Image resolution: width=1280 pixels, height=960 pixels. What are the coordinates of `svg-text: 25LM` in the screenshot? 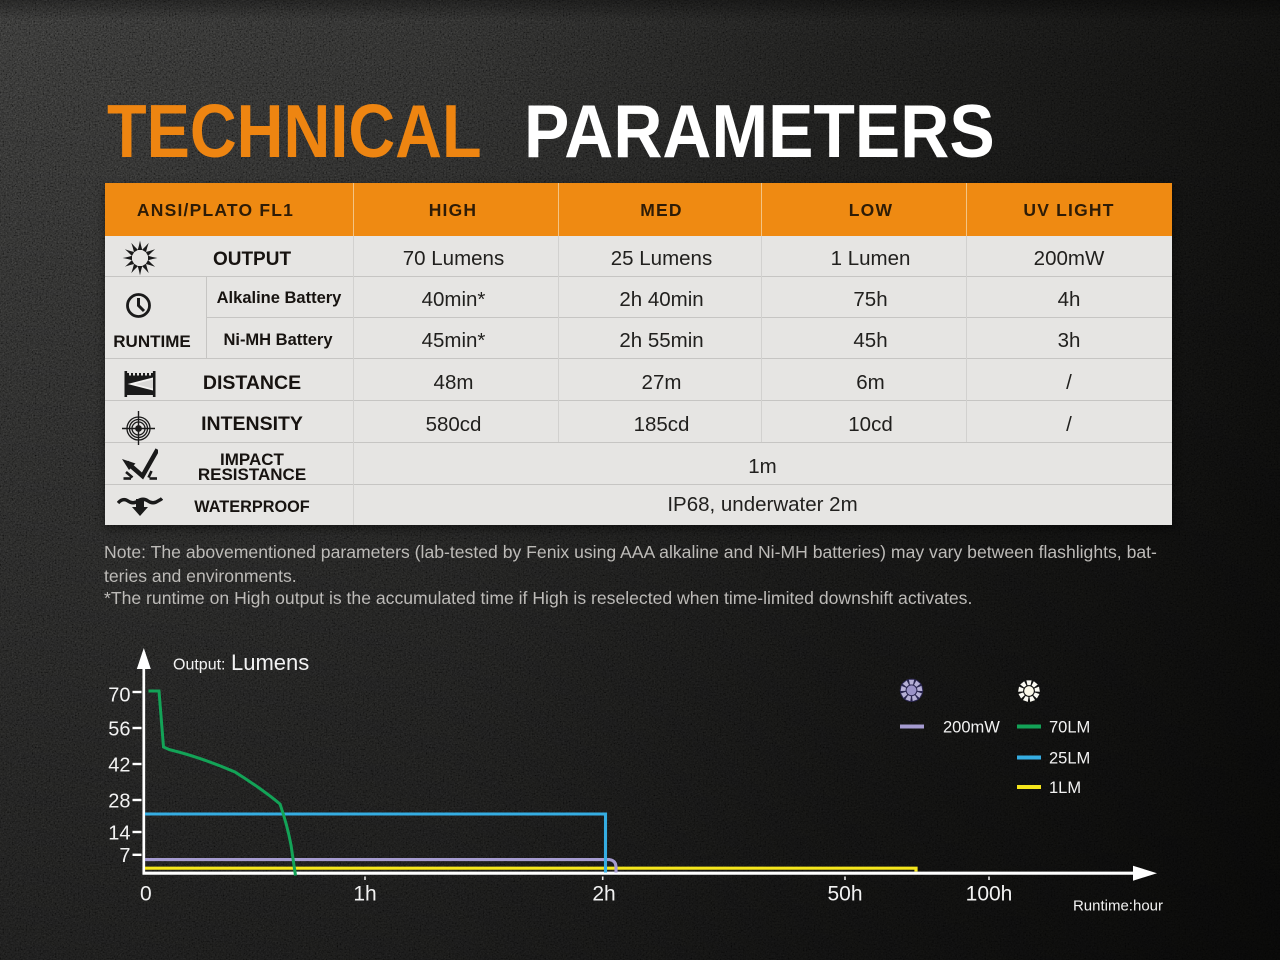 It's located at (1069, 759).